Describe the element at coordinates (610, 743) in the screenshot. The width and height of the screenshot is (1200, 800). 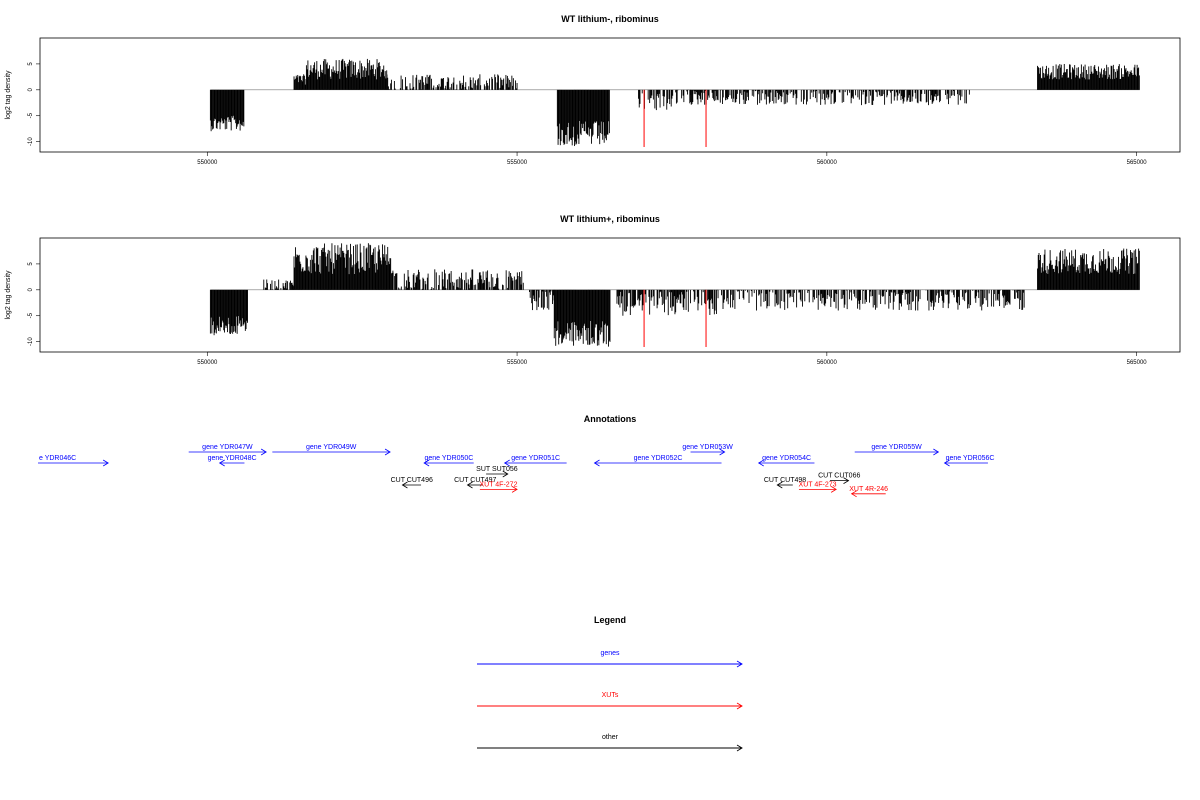
I see `legend-item: other` at that location.